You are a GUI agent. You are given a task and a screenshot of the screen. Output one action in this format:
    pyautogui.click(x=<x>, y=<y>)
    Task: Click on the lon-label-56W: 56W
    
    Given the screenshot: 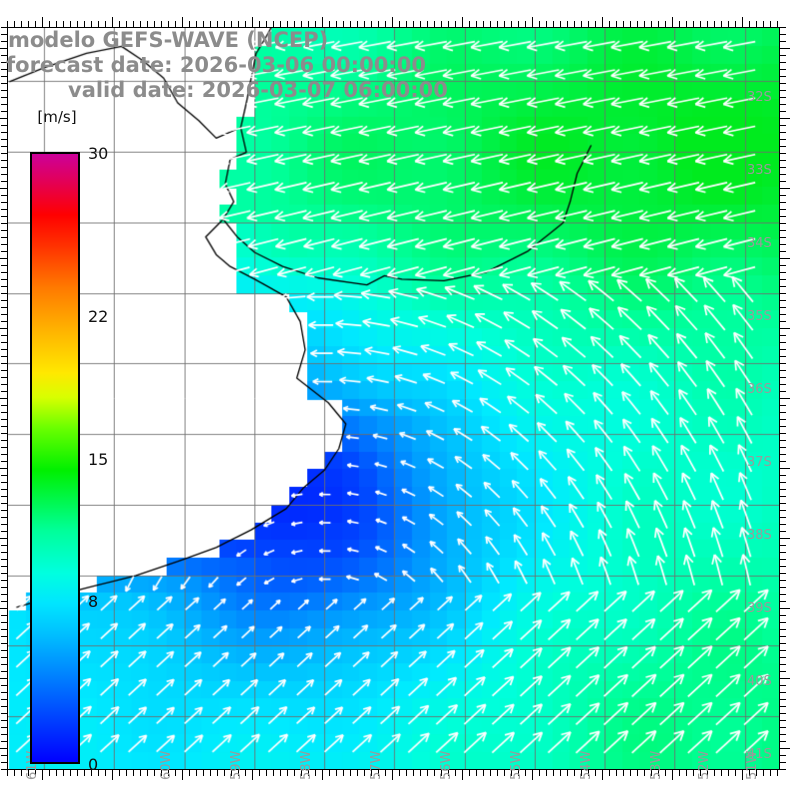 What is the action you would take?
    pyautogui.click(x=446, y=765)
    